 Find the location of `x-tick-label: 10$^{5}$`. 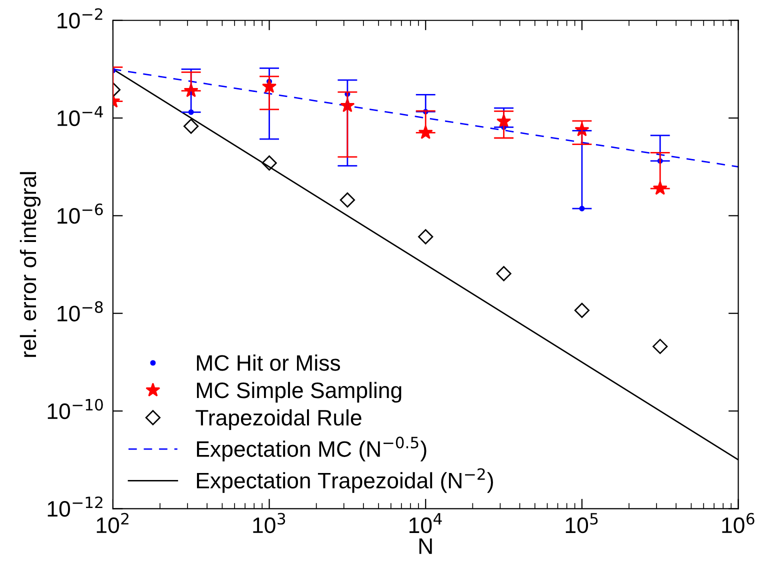

x-tick-label: 10$^{5}$ is located at coordinates (582, 523).